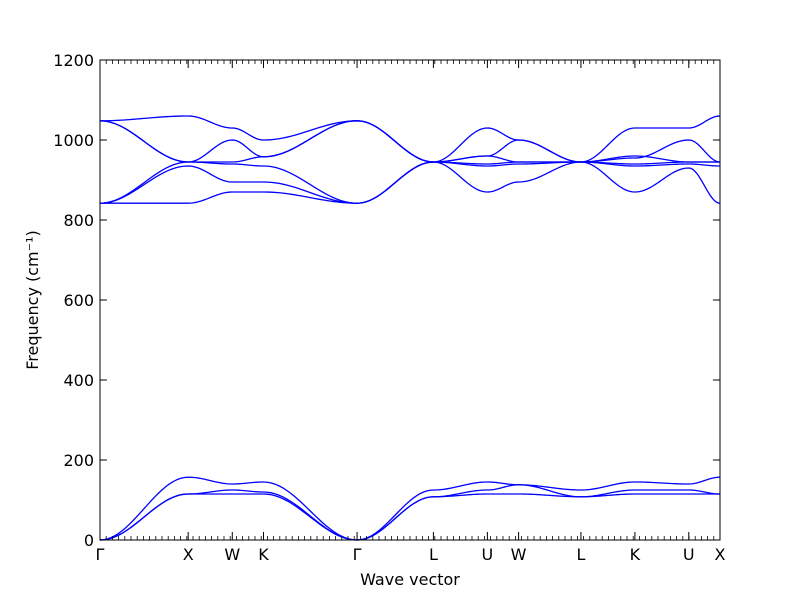 The width and height of the screenshot is (800, 604). Describe the element at coordinates (78, 380) in the screenshot. I see `y-tick-label: 400` at that location.